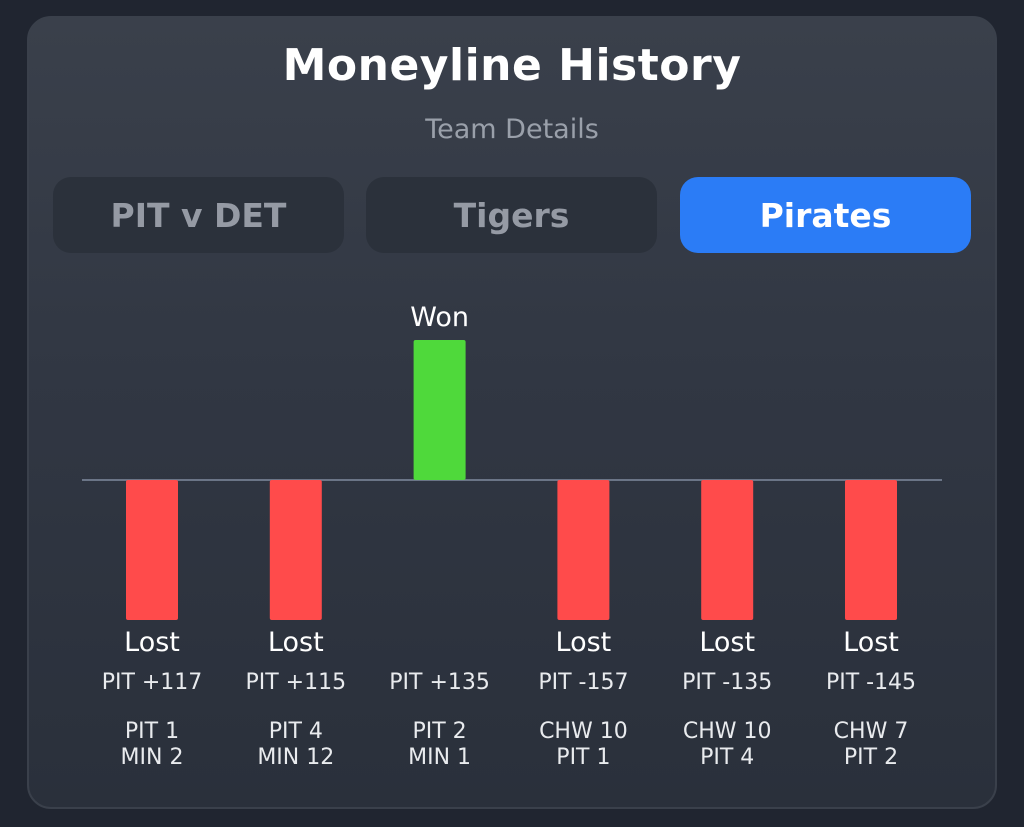  I want to click on tab-tigers: Tigers, so click(511, 215).